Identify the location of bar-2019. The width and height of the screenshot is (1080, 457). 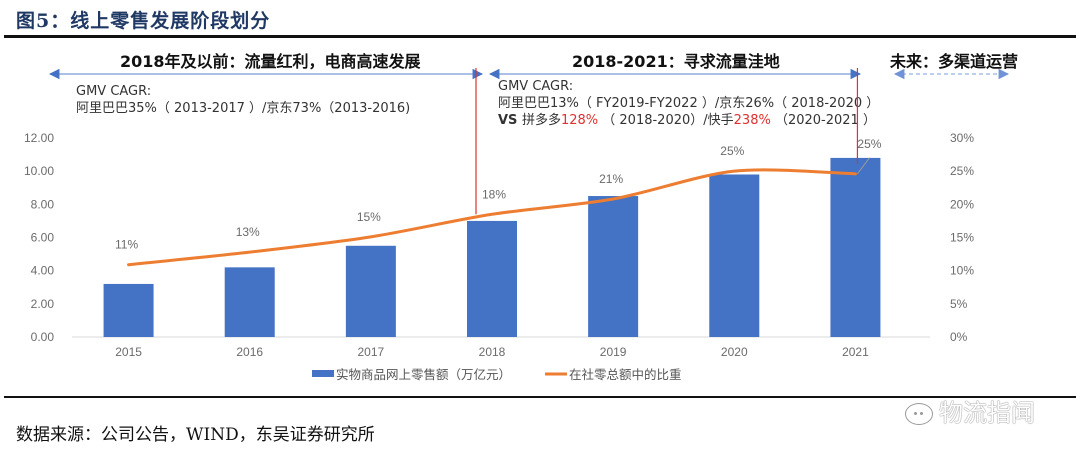
(613, 266).